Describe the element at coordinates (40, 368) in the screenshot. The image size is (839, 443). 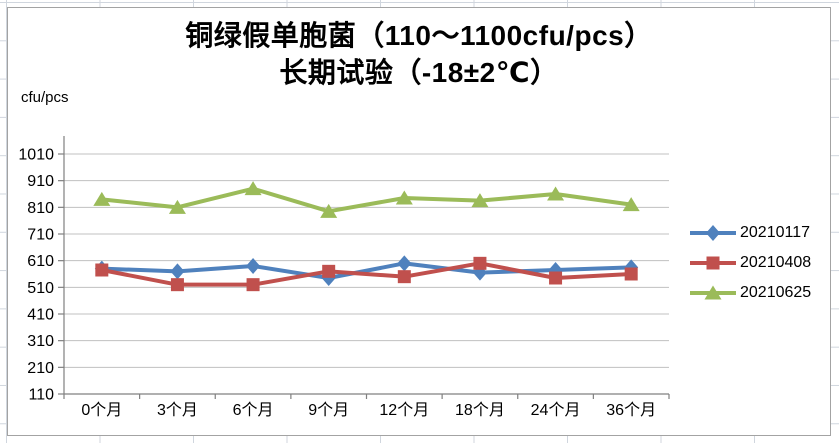
I see `y-tick-label: 210` at that location.